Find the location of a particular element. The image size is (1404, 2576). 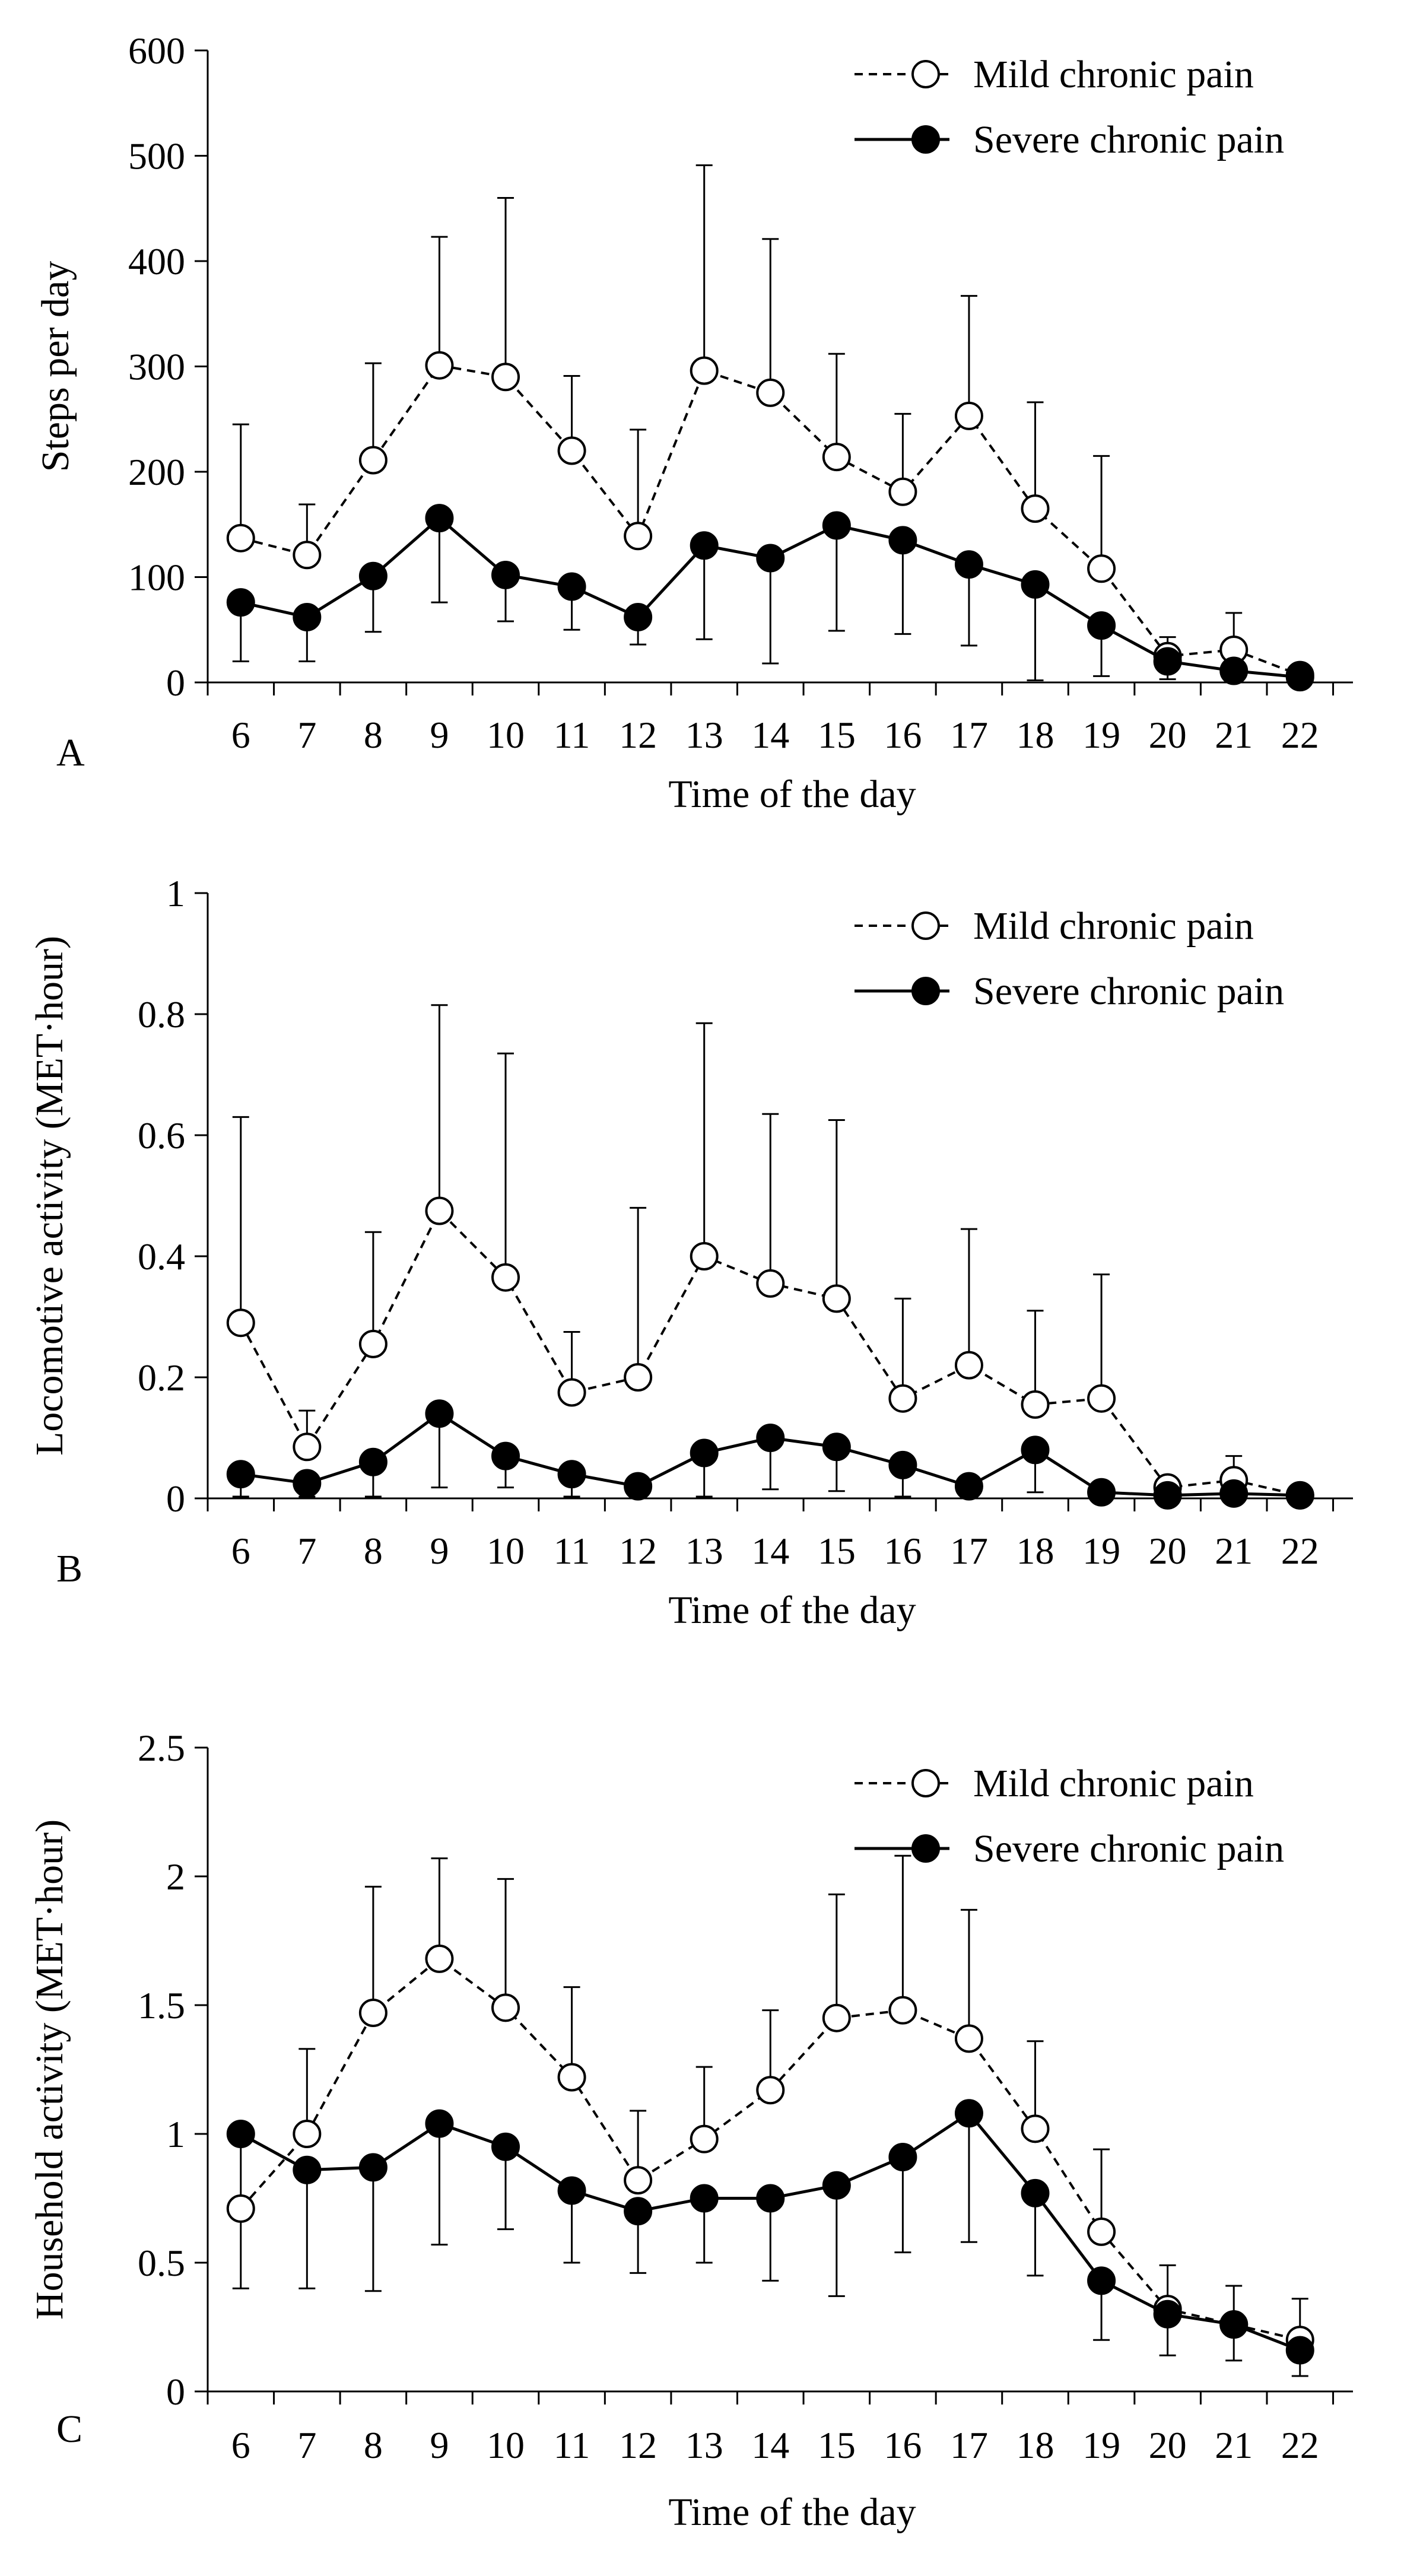

y-tick-label: 0.8 is located at coordinates (161, 1014).